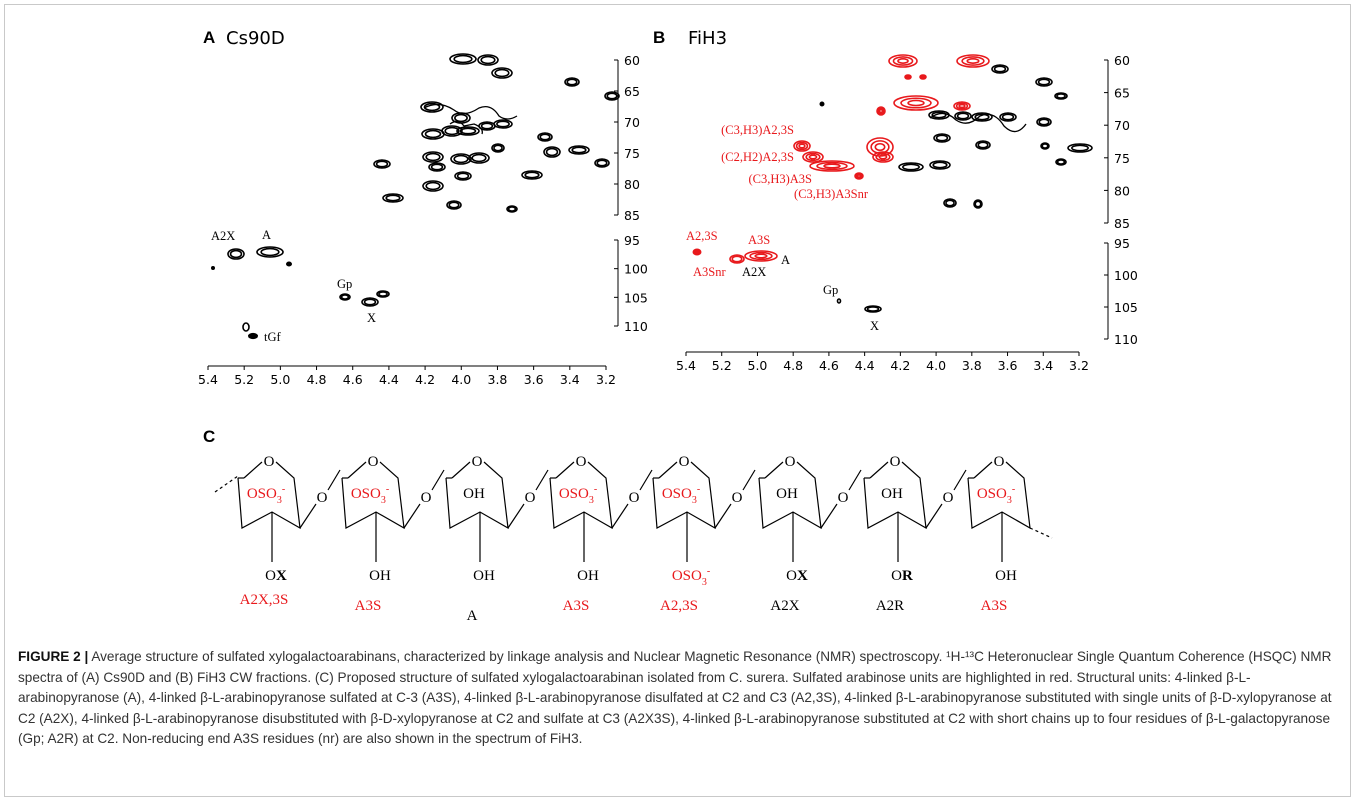 Image resolution: width=1357 pixels, height=802 pixels. Describe the element at coordinates (226, 484) in the screenshot. I see `chain-continuation` at that location.